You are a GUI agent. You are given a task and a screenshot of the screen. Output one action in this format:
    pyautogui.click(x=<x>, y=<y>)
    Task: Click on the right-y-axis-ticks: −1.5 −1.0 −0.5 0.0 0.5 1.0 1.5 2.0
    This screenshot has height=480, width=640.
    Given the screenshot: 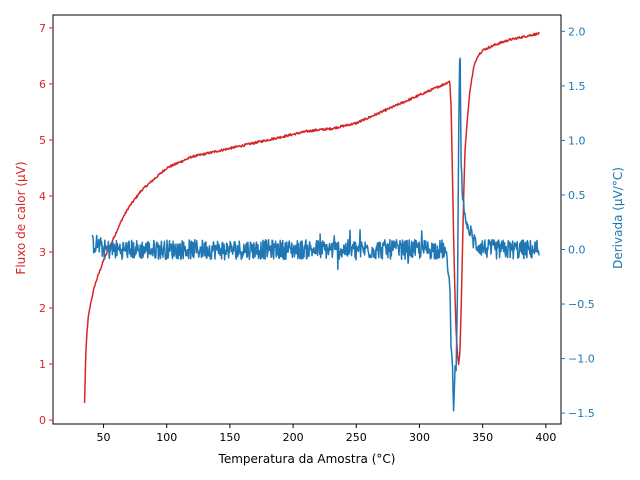 What is the action you would take?
    pyautogui.click(x=578, y=222)
    